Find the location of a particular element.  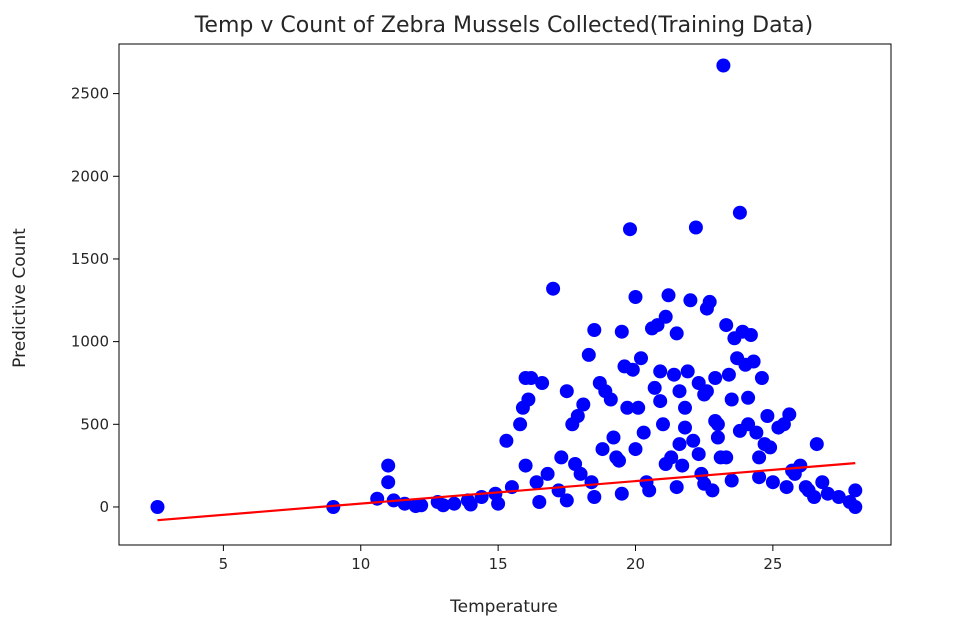

x-tick-label: 15 is located at coordinates (498, 564).